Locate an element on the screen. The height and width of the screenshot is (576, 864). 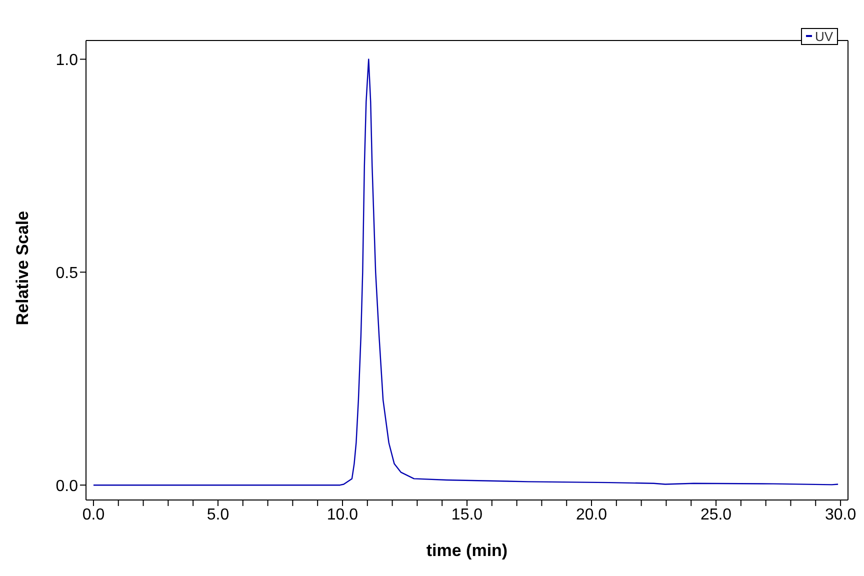
legend-label: UV is located at coordinates (823, 36).